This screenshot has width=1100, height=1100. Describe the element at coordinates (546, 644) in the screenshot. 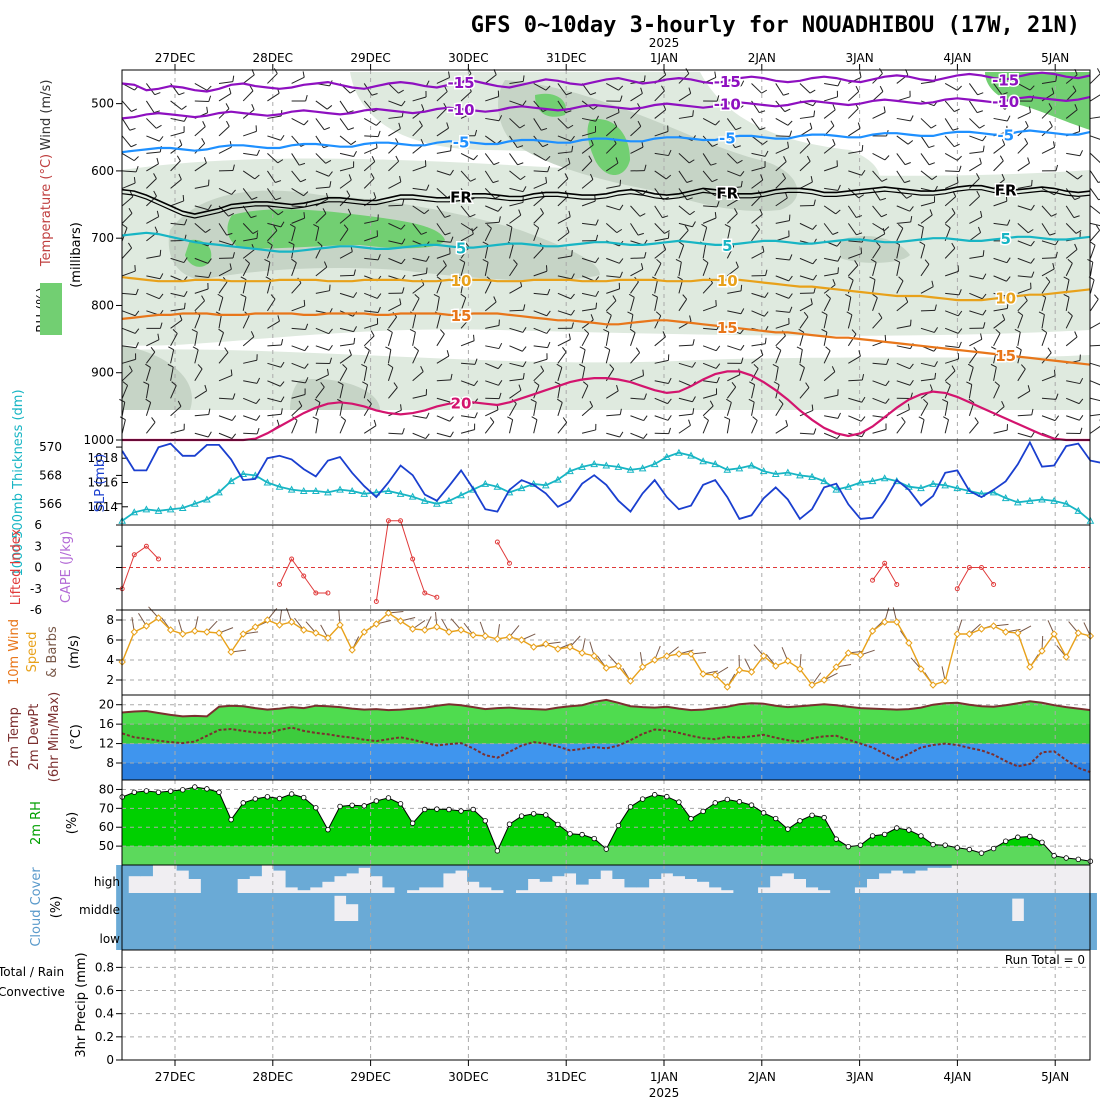

I see `wind-speed-point` at that location.